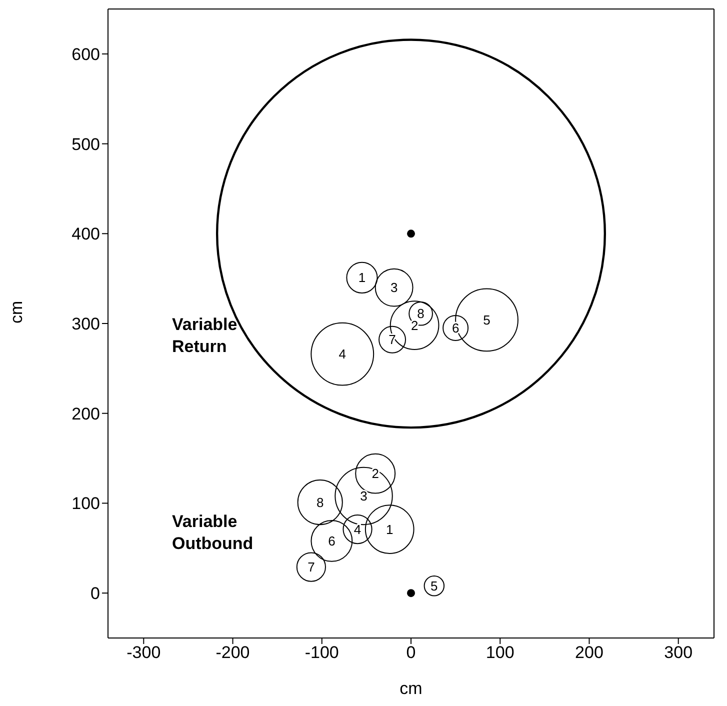 This screenshot has height=706, width=727. I want to click on annotation: 6, so click(332, 540).